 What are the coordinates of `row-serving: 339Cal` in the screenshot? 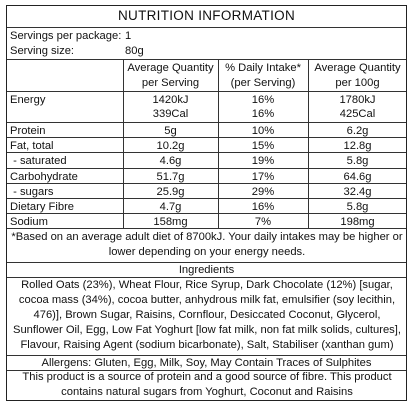 It's located at (170, 114).